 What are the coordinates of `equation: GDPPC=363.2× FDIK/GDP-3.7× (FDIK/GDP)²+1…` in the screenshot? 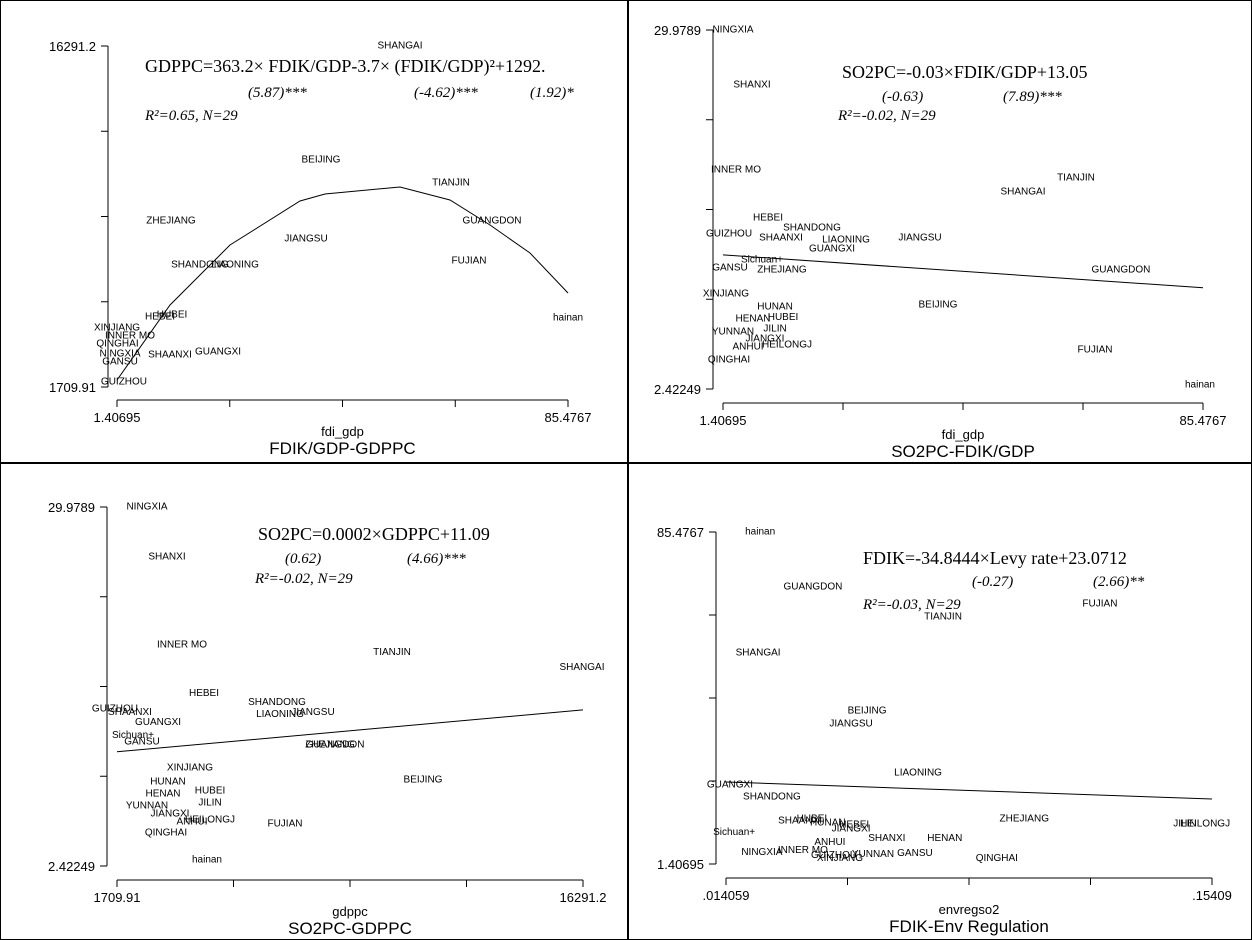 It's located at (345, 66).